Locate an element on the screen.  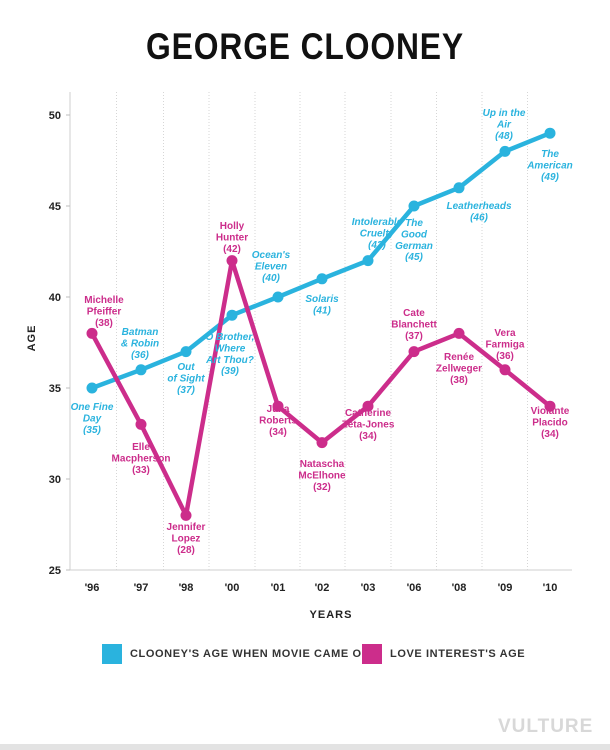
annotation-line: Art Thou? is located at coordinates (229, 360).